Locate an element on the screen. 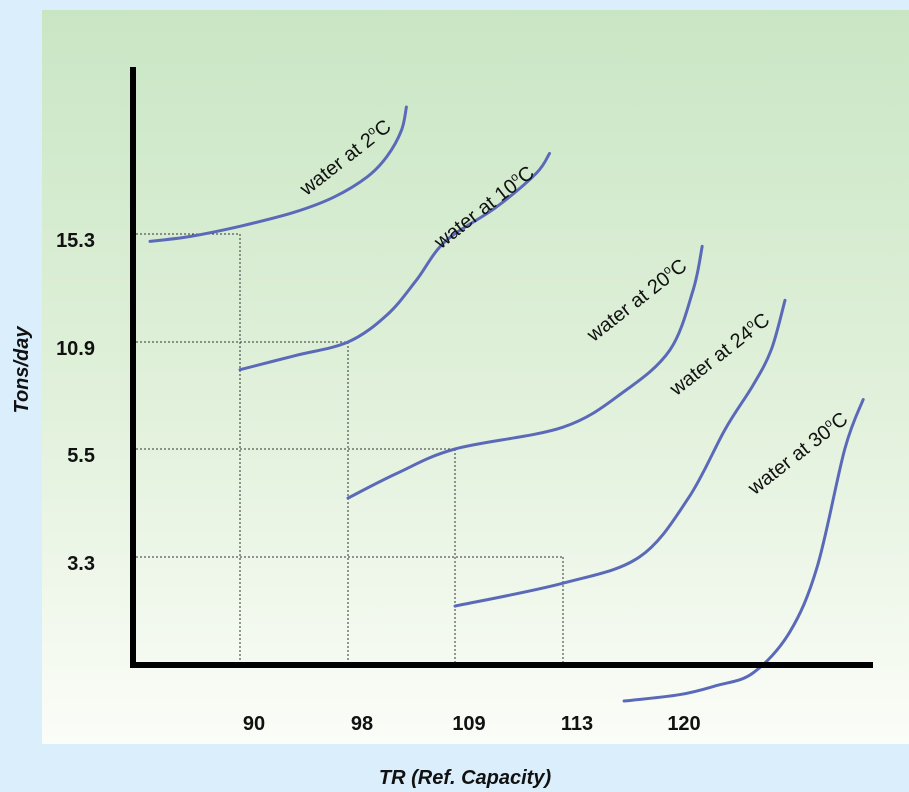 This screenshot has height=792, width=909. y-axis-title: Tons/day is located at coordinates (22, 370).